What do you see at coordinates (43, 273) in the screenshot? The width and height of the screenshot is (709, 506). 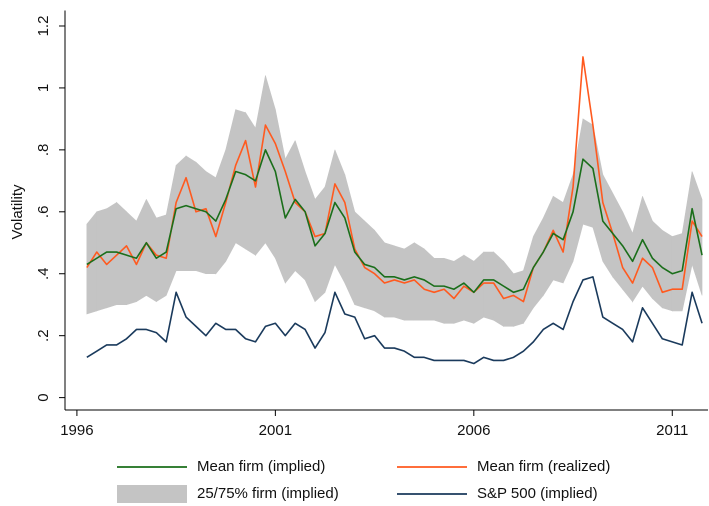 I see `y-tick-label: .4` at bounding box center [43, 273].